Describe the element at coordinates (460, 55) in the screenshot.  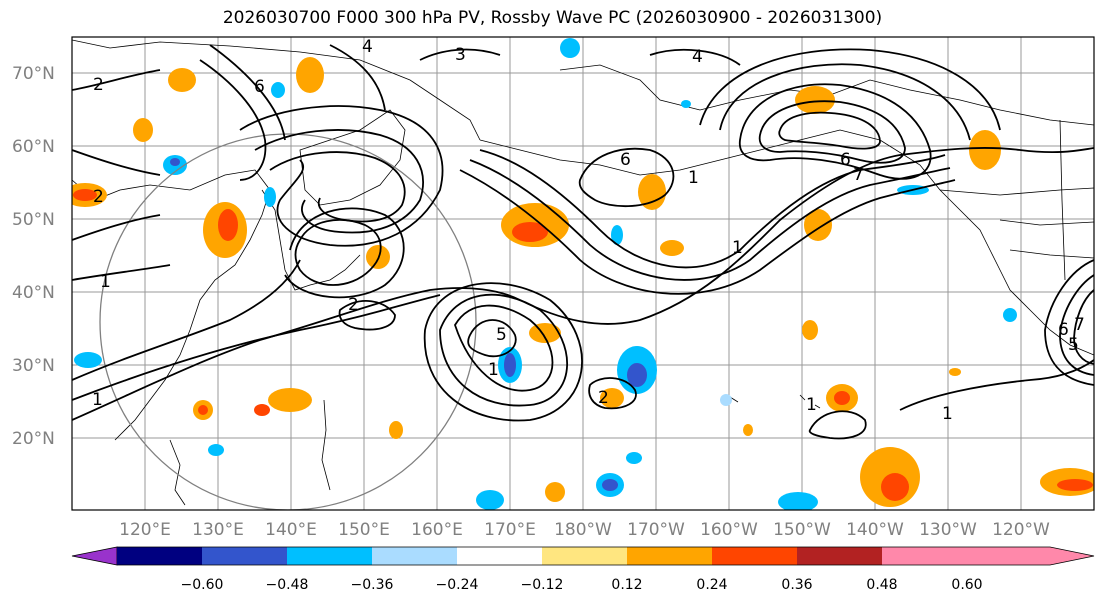
I see `contour-label: 3` at that location.